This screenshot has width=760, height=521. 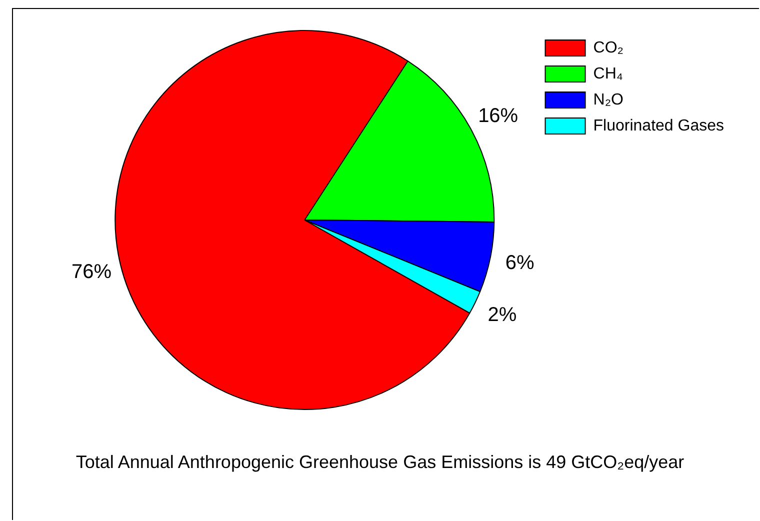 What do you see at coordinates (519, 263) in the screenshot?
I see `data-label: 6%` at bounding box center [519, 263].